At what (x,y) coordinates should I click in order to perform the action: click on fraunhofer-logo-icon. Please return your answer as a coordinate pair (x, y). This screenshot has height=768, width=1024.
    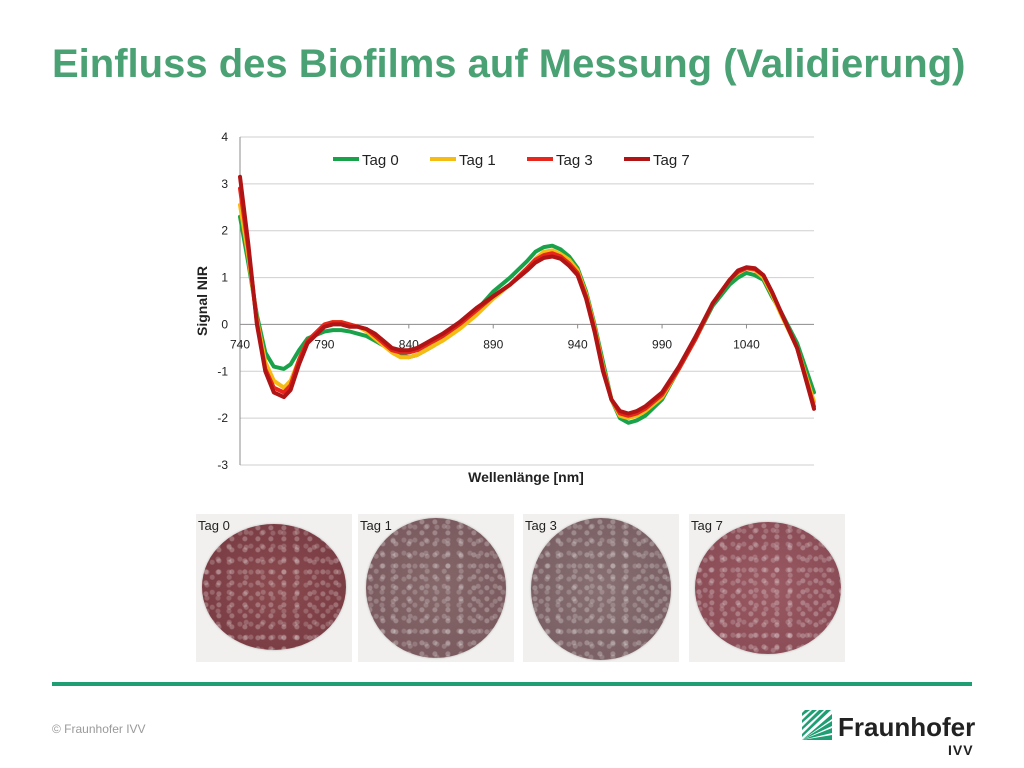
    Looking at the image, I should click on (817, 725).